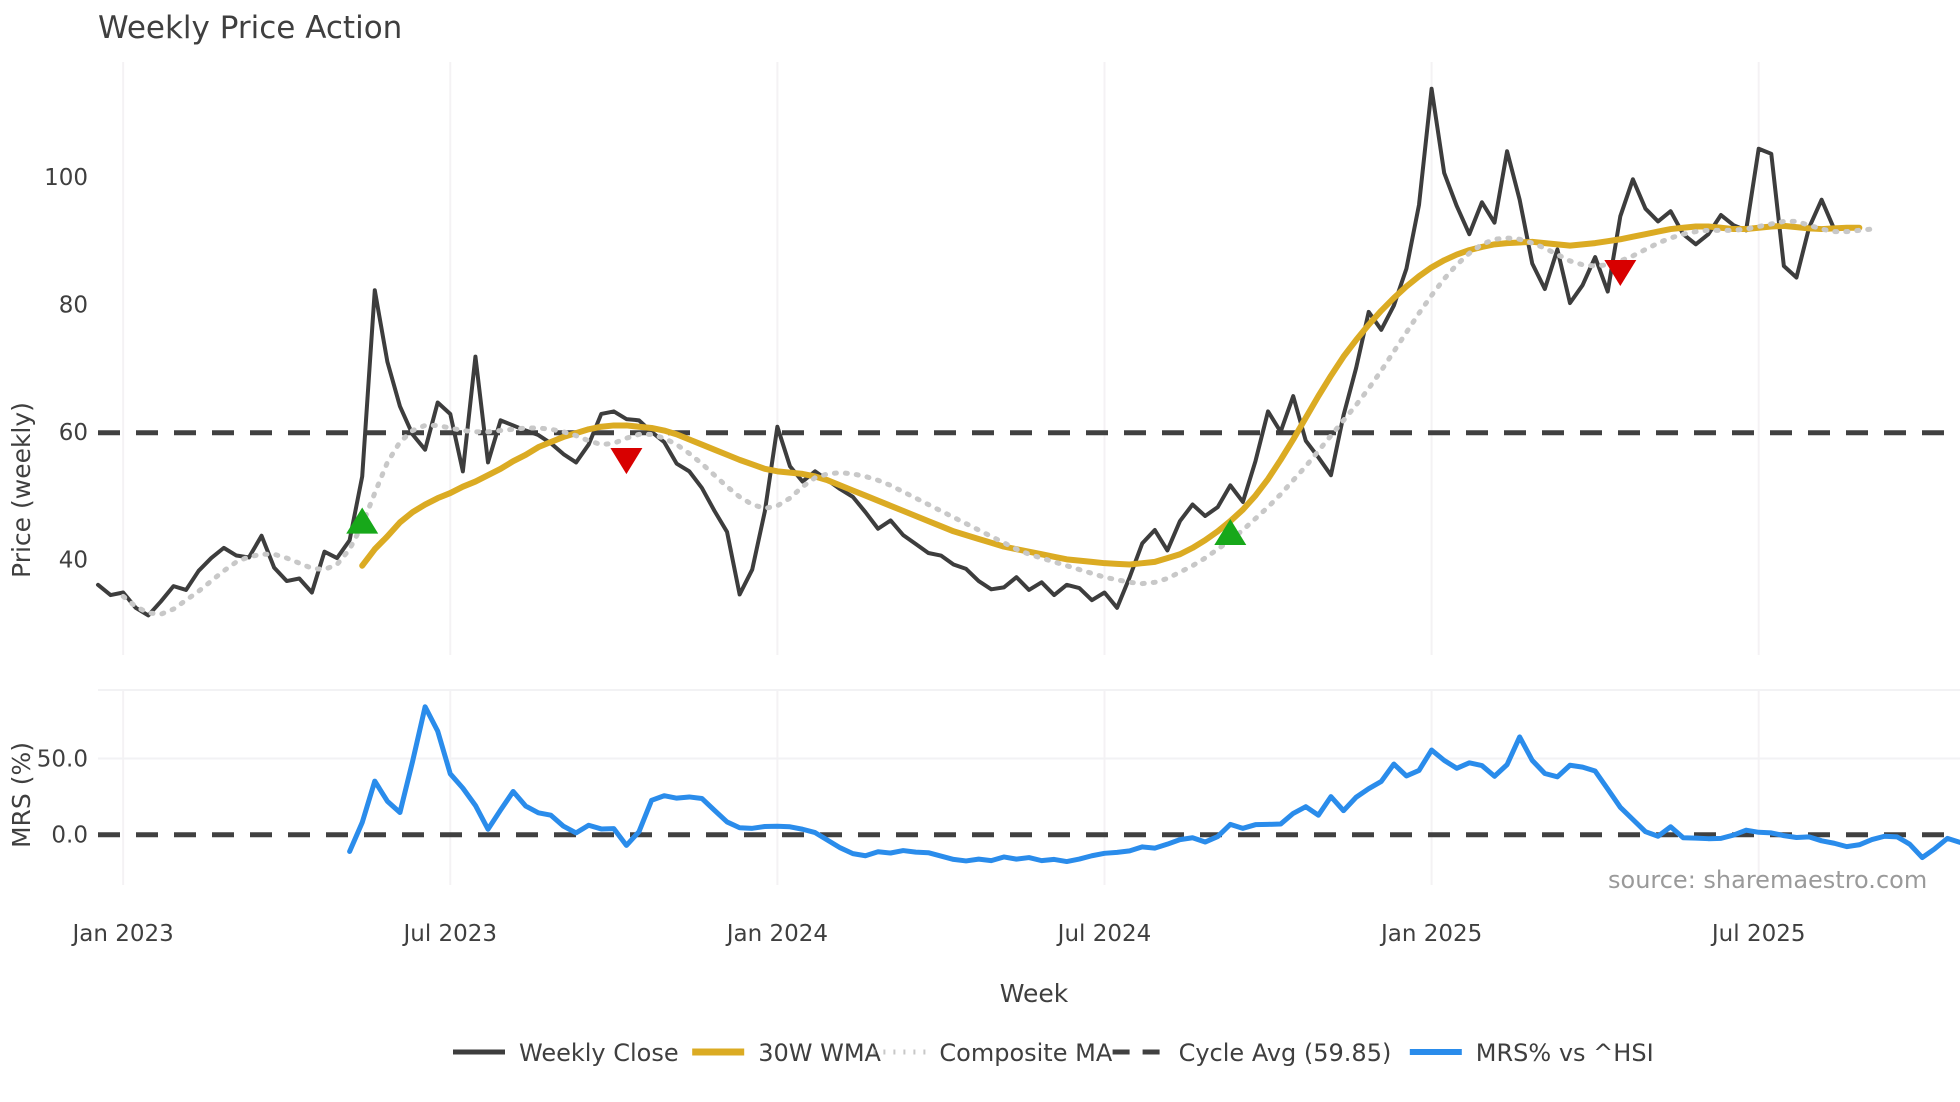  Describe the element at coordinates (1285, 1053) in the screenshot. I see `legend-label: Cycle Avg (59.85)` at that location.